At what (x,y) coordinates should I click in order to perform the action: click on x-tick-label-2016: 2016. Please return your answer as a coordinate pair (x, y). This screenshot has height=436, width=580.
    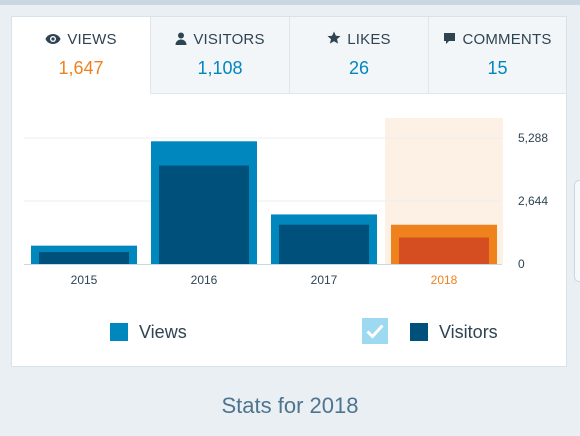
    Looking at the image, I should click on (204, 280).